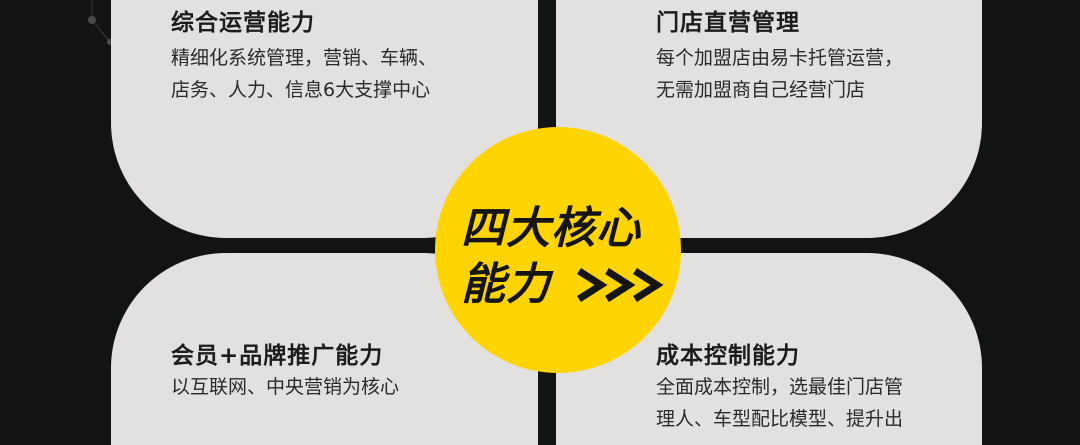  I want to click on badge-title-line-1: 四大核心, so click(551, 228).